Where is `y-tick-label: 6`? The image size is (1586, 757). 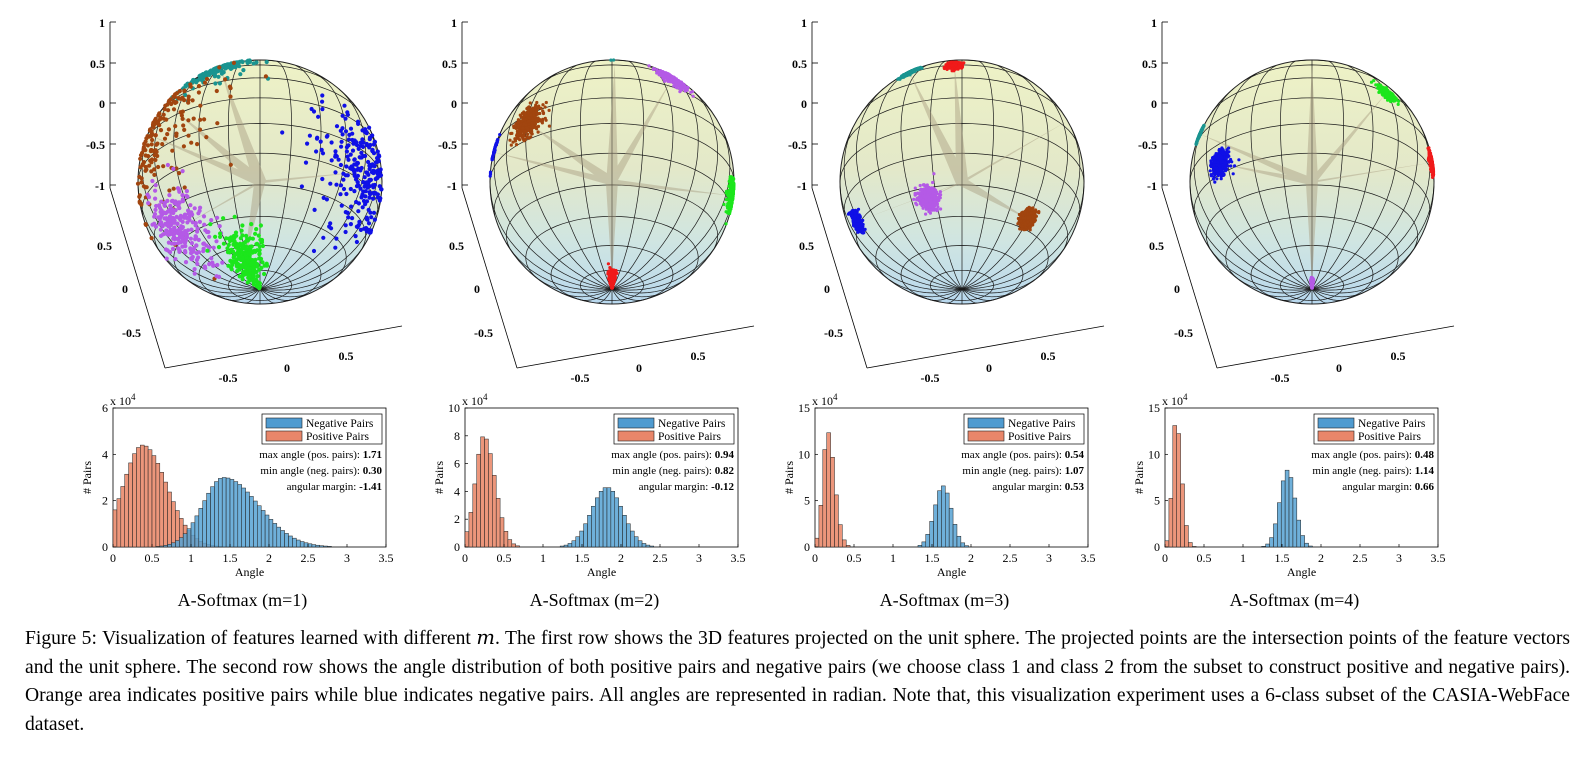 y-tick-label: 6 is located at coordinates (457, 464).